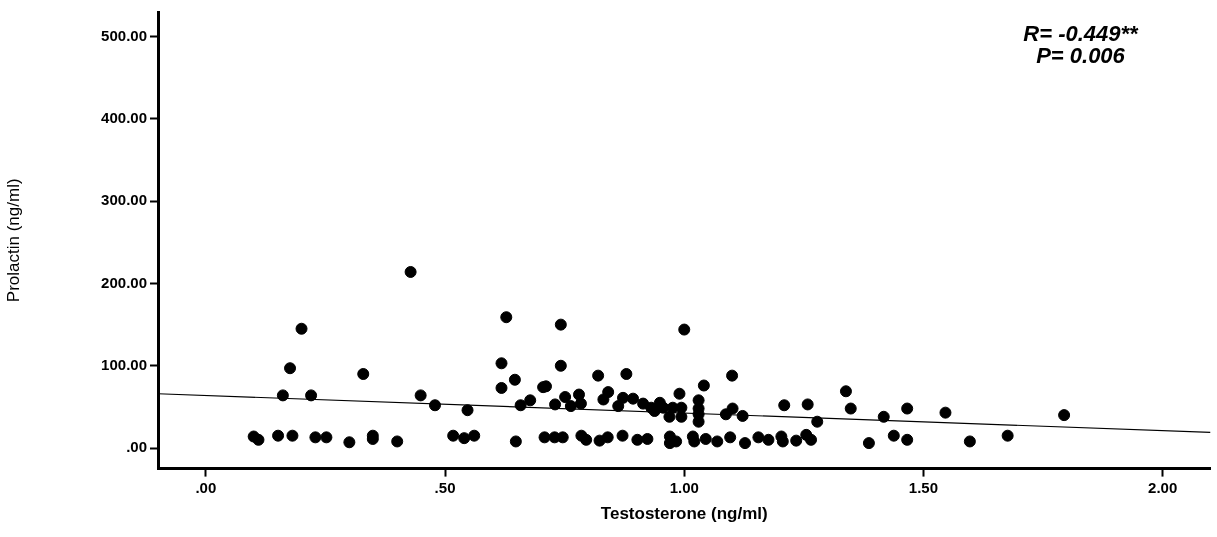 The width and height of the screenshot is (1217, 537). Describe the element at coordinates (124, 200) in the screenshot. I see `y-tick-label: 300.00` at that location.